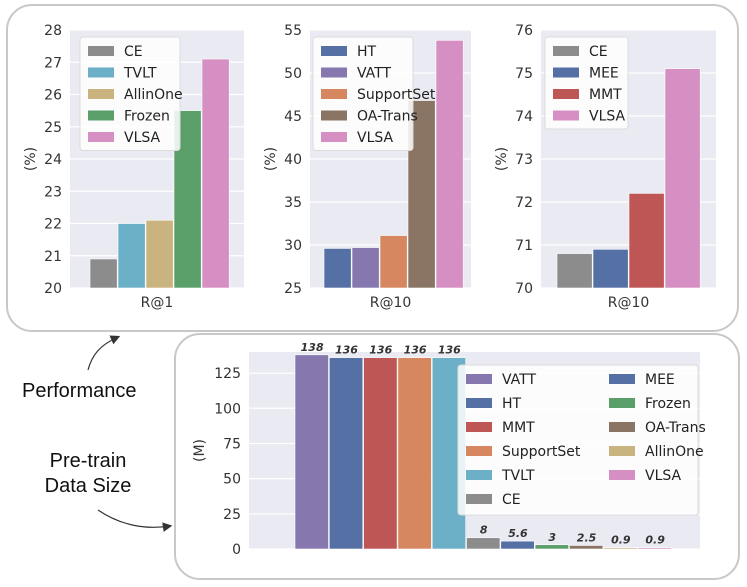 The width and height of the screenshot is (747, 587). I want to click on y-tick-label: 35, so click(293, 203).